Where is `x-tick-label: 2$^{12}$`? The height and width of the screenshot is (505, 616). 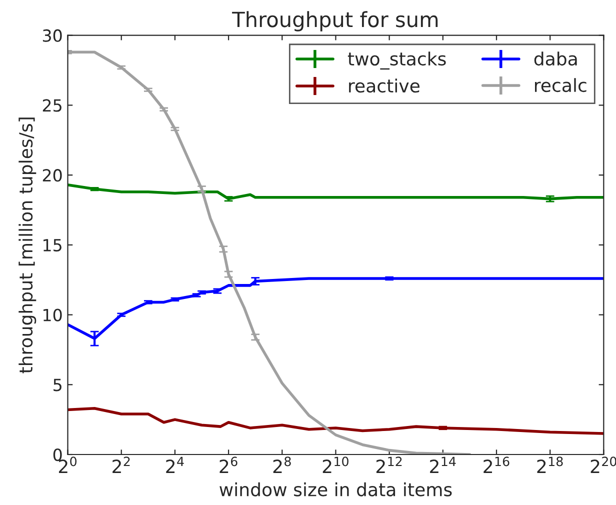 x-tick-label: 2$^{12}$ is located at coordinates (389, 464).